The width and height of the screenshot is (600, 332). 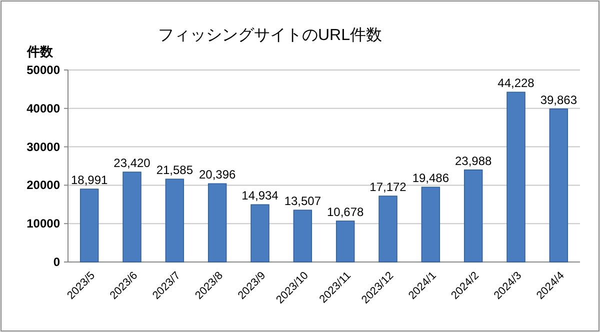 I want to click on data-label: 44,228, so click(x=516, y=83).